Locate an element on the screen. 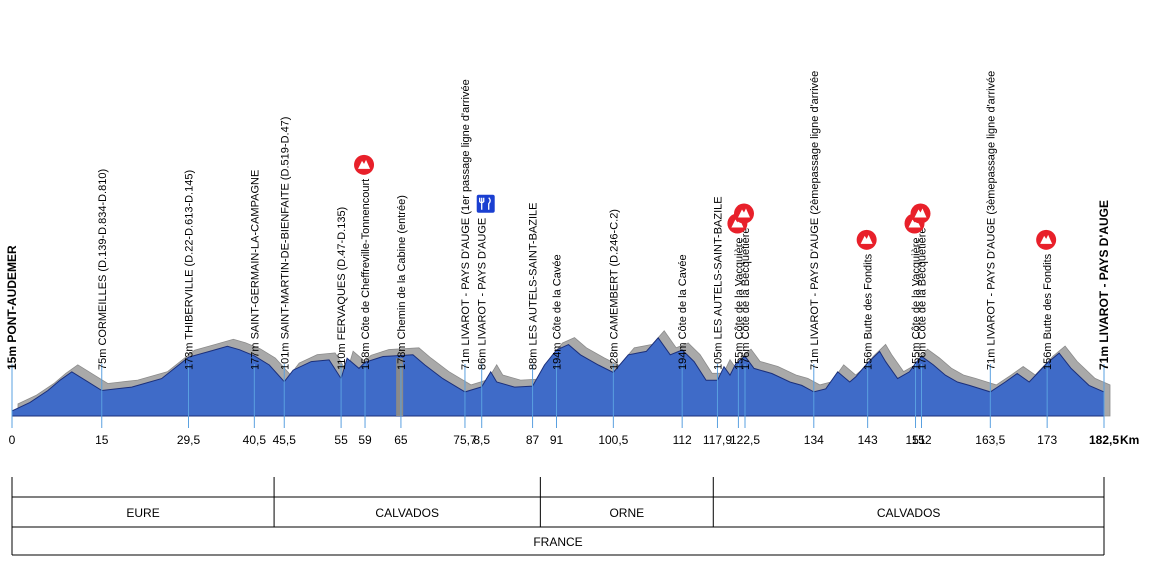 The width and height of the screenshot is (1149, 571). feed-zone-icon is located at coordinates (485, 203).